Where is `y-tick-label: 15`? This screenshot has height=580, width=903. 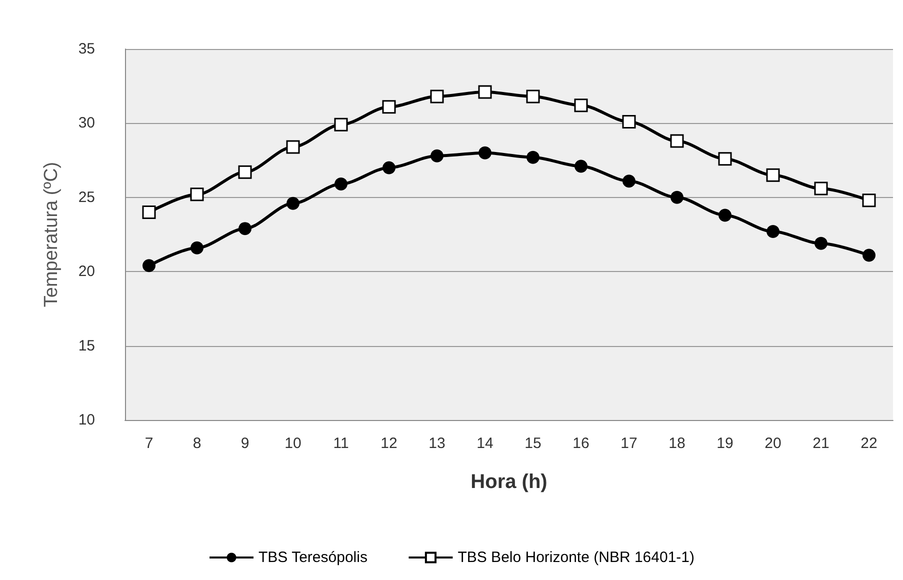 y-tick-label: 15 is located at coordinates (86, 345).